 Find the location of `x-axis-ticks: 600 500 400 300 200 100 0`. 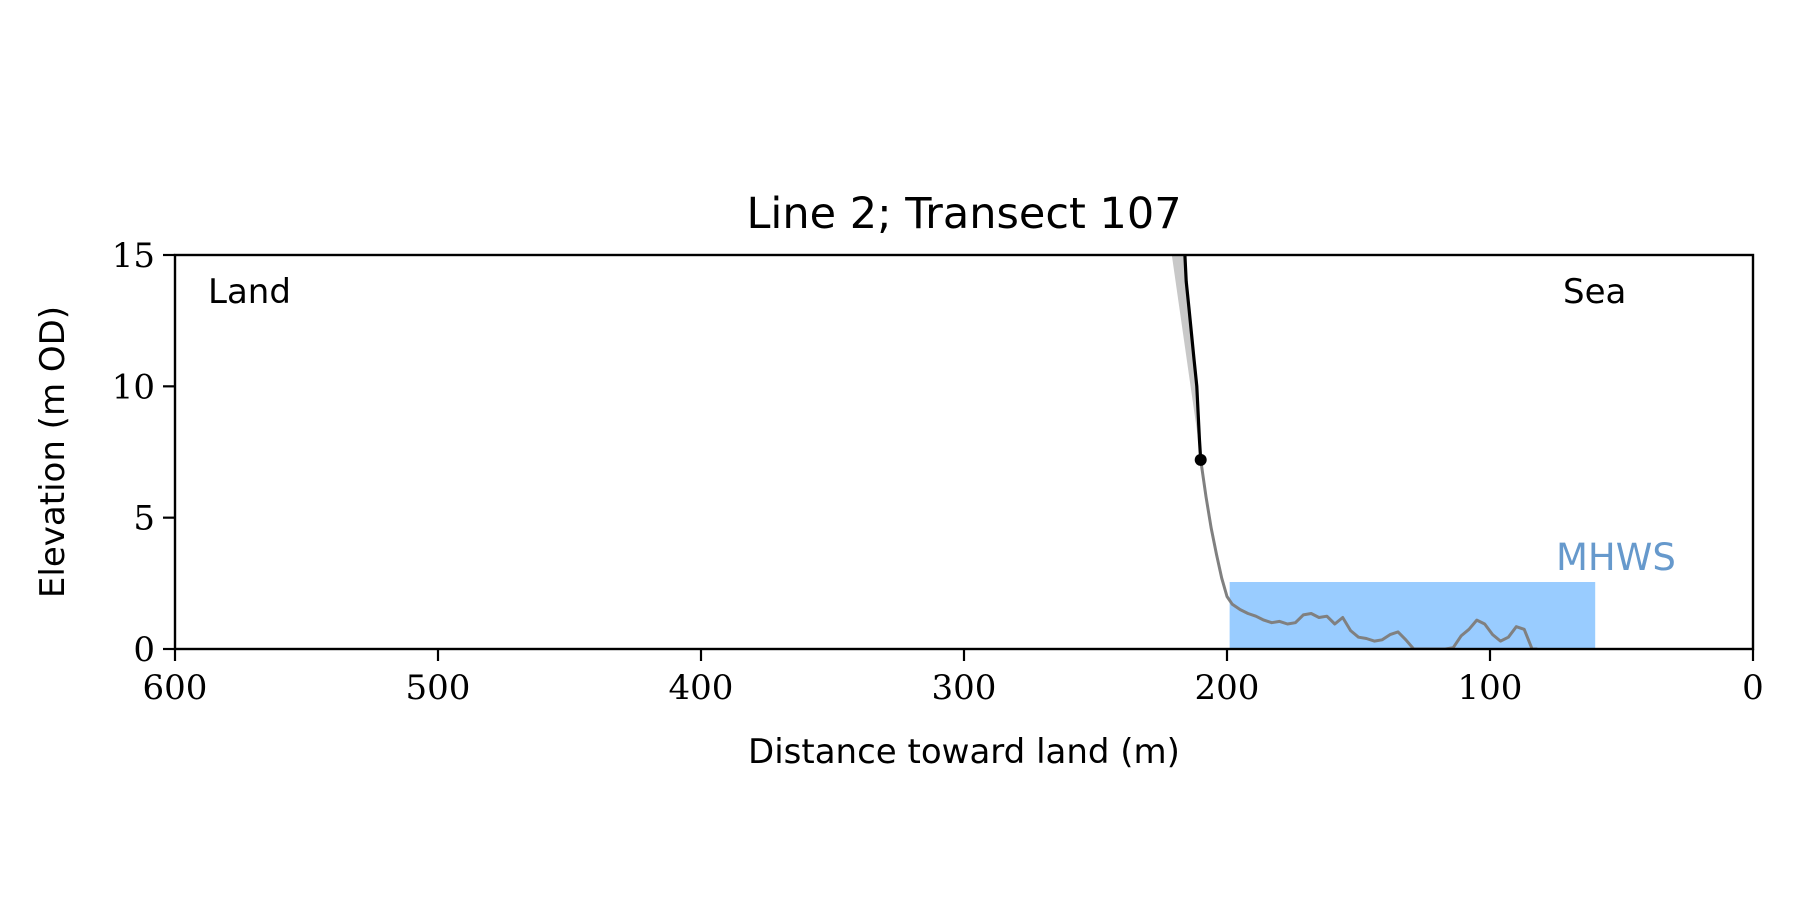

x-axis-ticks: 600 500 400 300 200 100 0 is located at coordinates (953, 678).